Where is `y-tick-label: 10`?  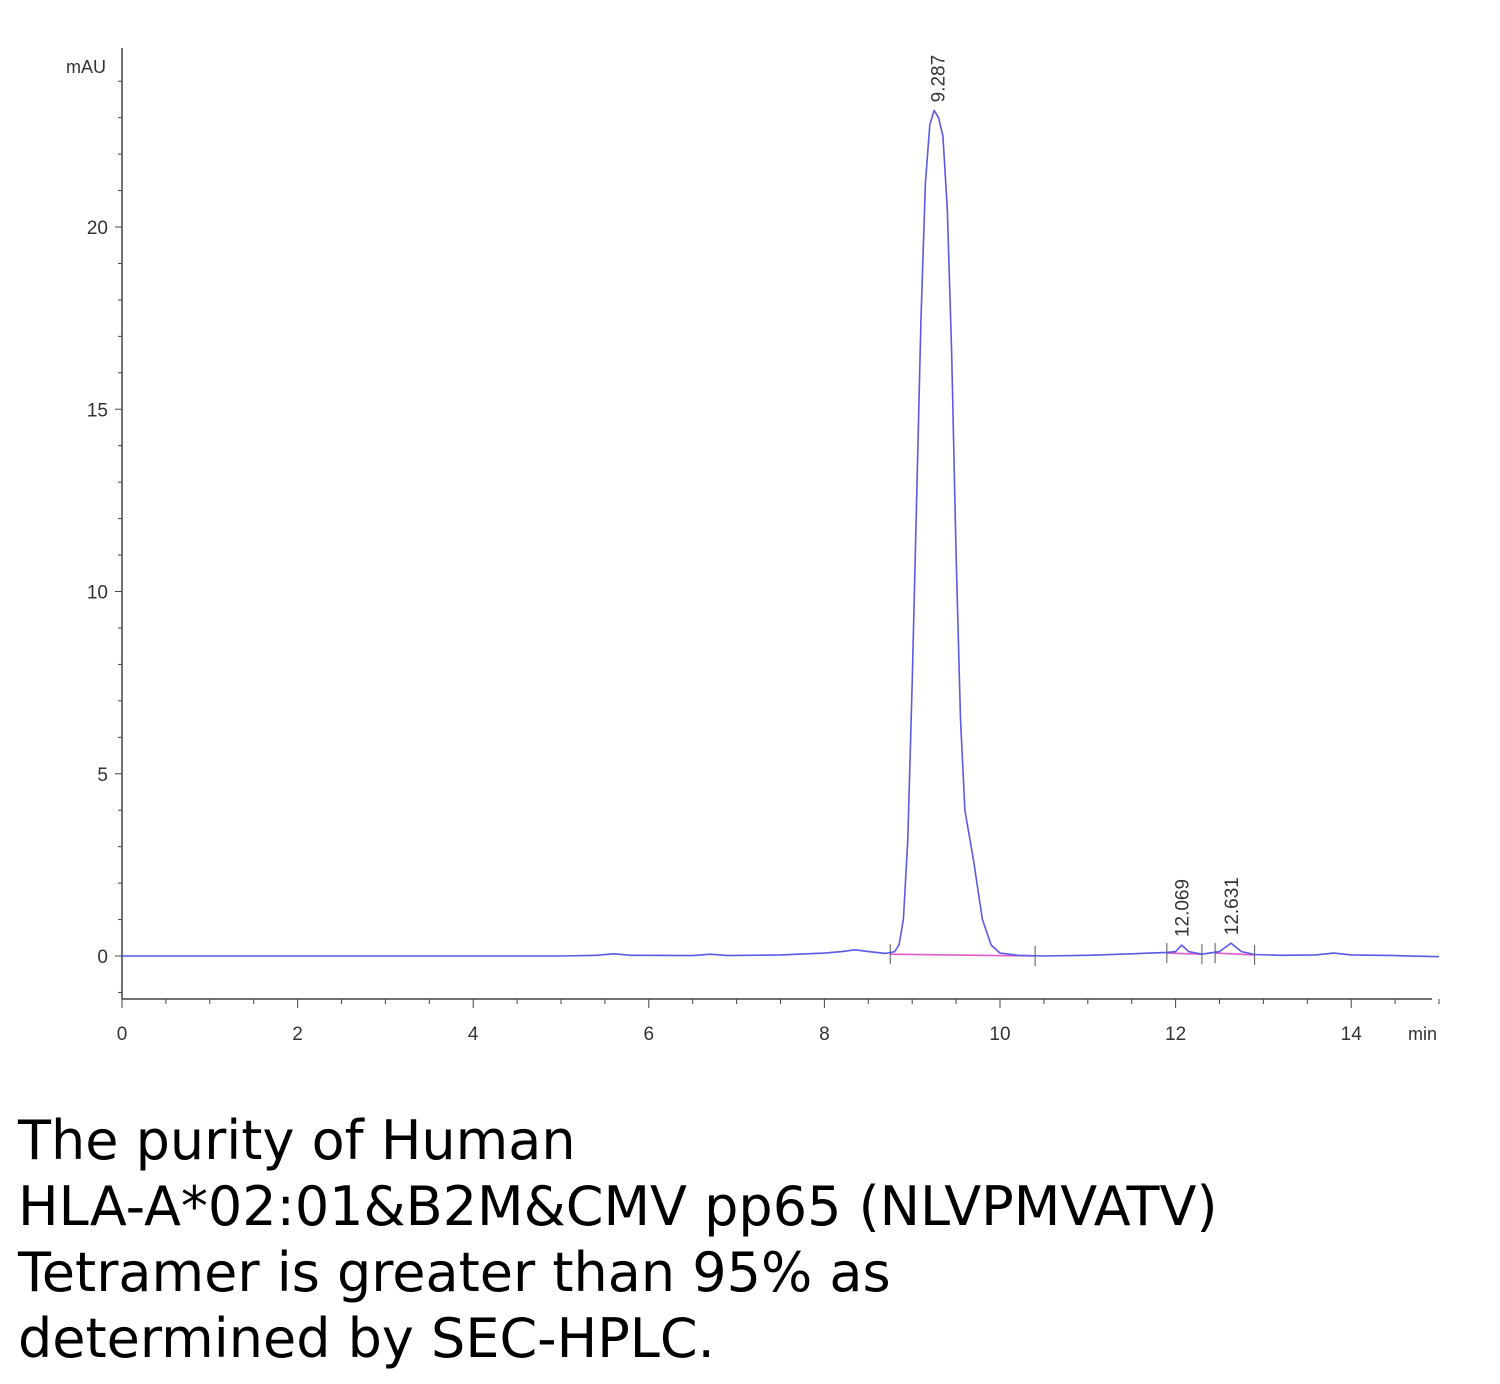
y-tick-label: 10 is located at coordinates (97, 593).